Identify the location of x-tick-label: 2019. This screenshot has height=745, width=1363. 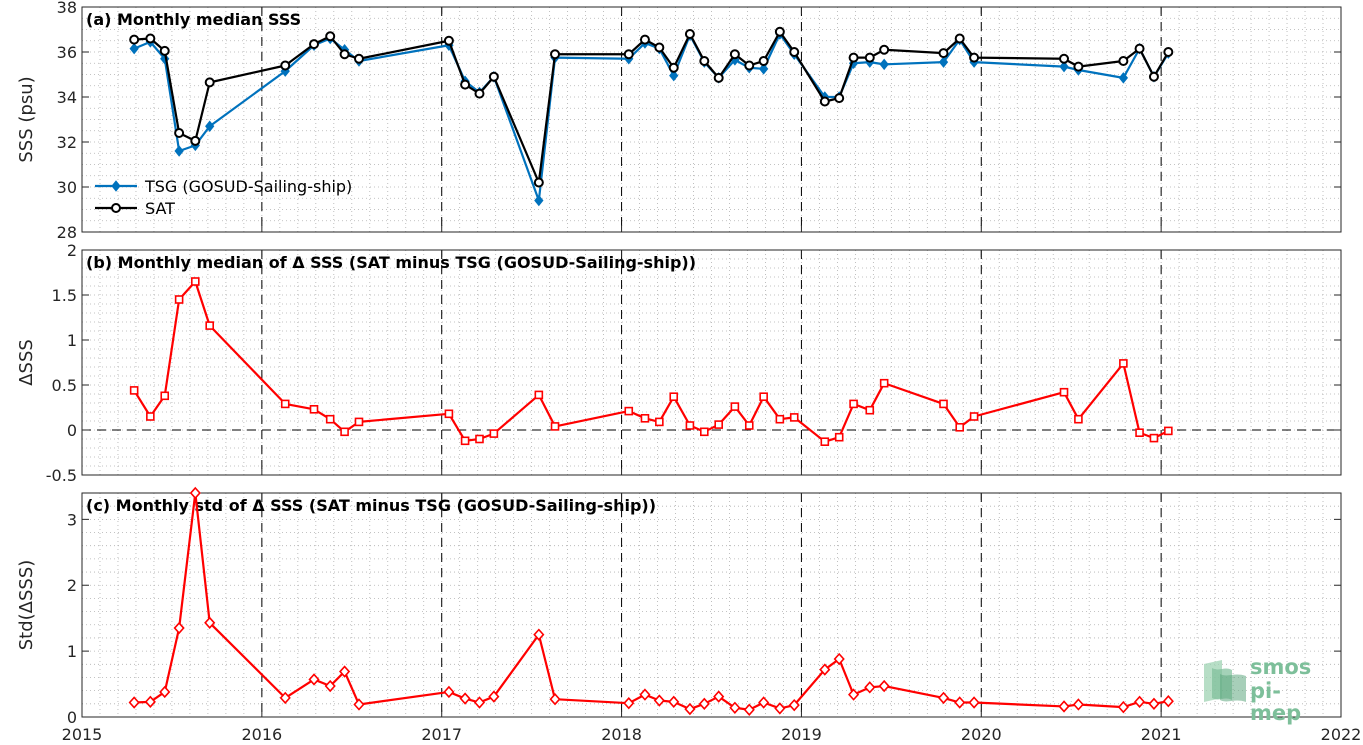
(801, 734).